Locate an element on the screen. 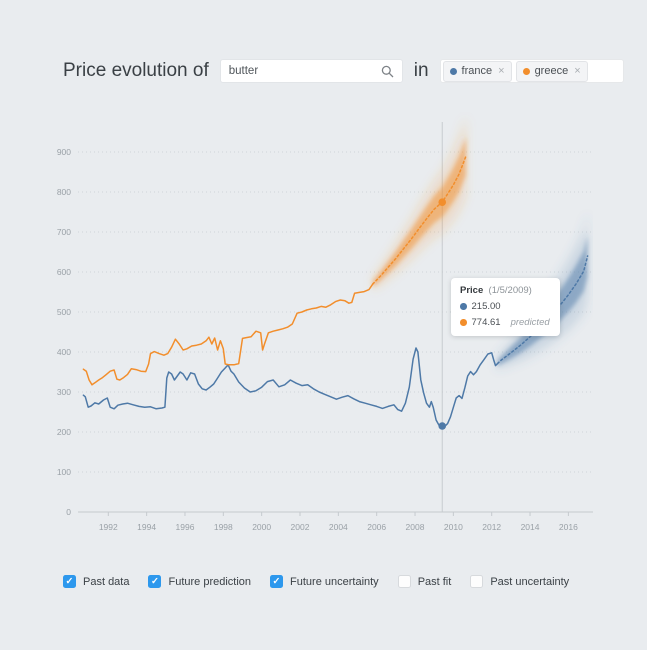 The width and height of the screenshot is (647, 650). greece-prediction-uncertainty-outer is located at coordinates (419, 203).